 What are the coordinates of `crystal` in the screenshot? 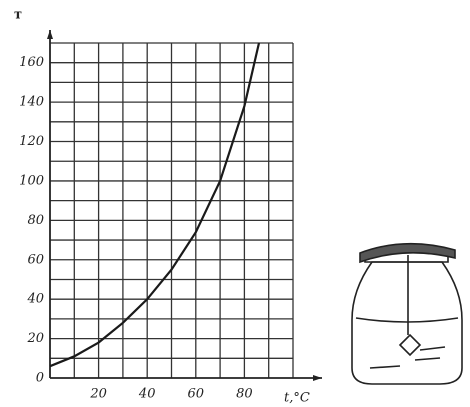 It's located at (410, 345).